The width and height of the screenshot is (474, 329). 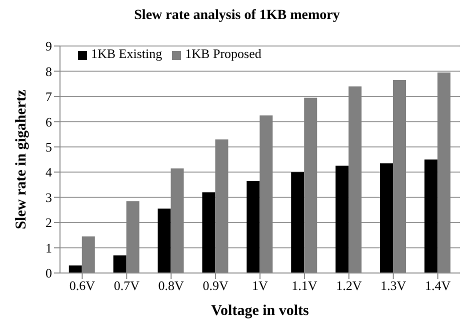 What do you see at coordinates (260, 286) in the screenshot?
I see `x-tick-label: 1V` at bounding box center [260, 286].